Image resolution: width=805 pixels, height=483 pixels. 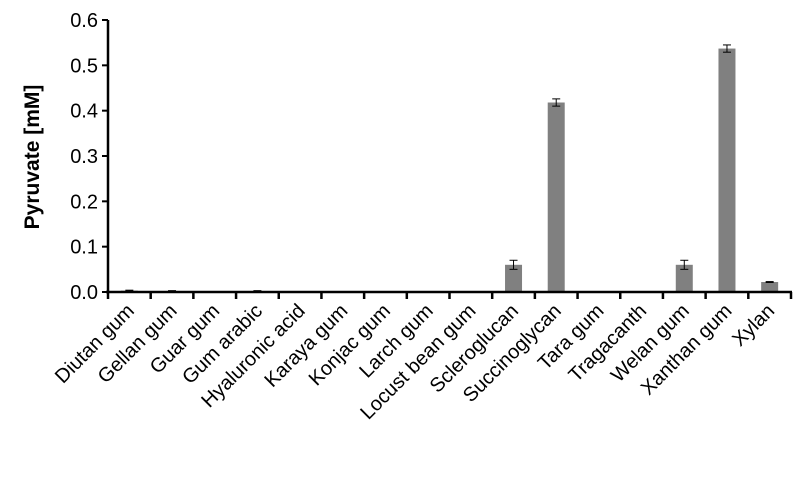 What do you see at coordinates (753, 325) in the screenshot?
I see `x-tick-label: Xylan` at bounding box center [753, 325].